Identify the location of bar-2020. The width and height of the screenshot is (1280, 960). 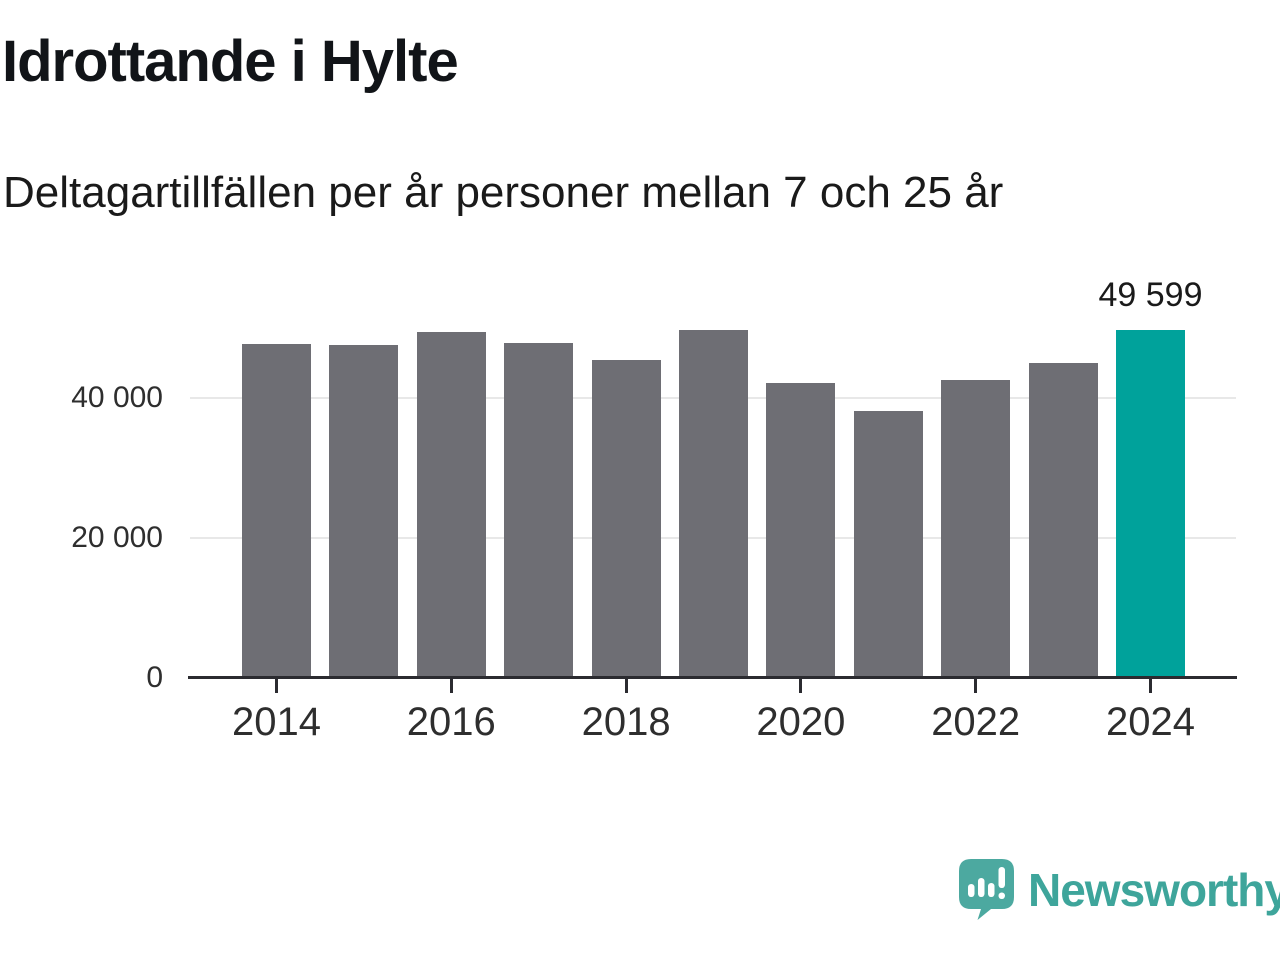
(801, 530).